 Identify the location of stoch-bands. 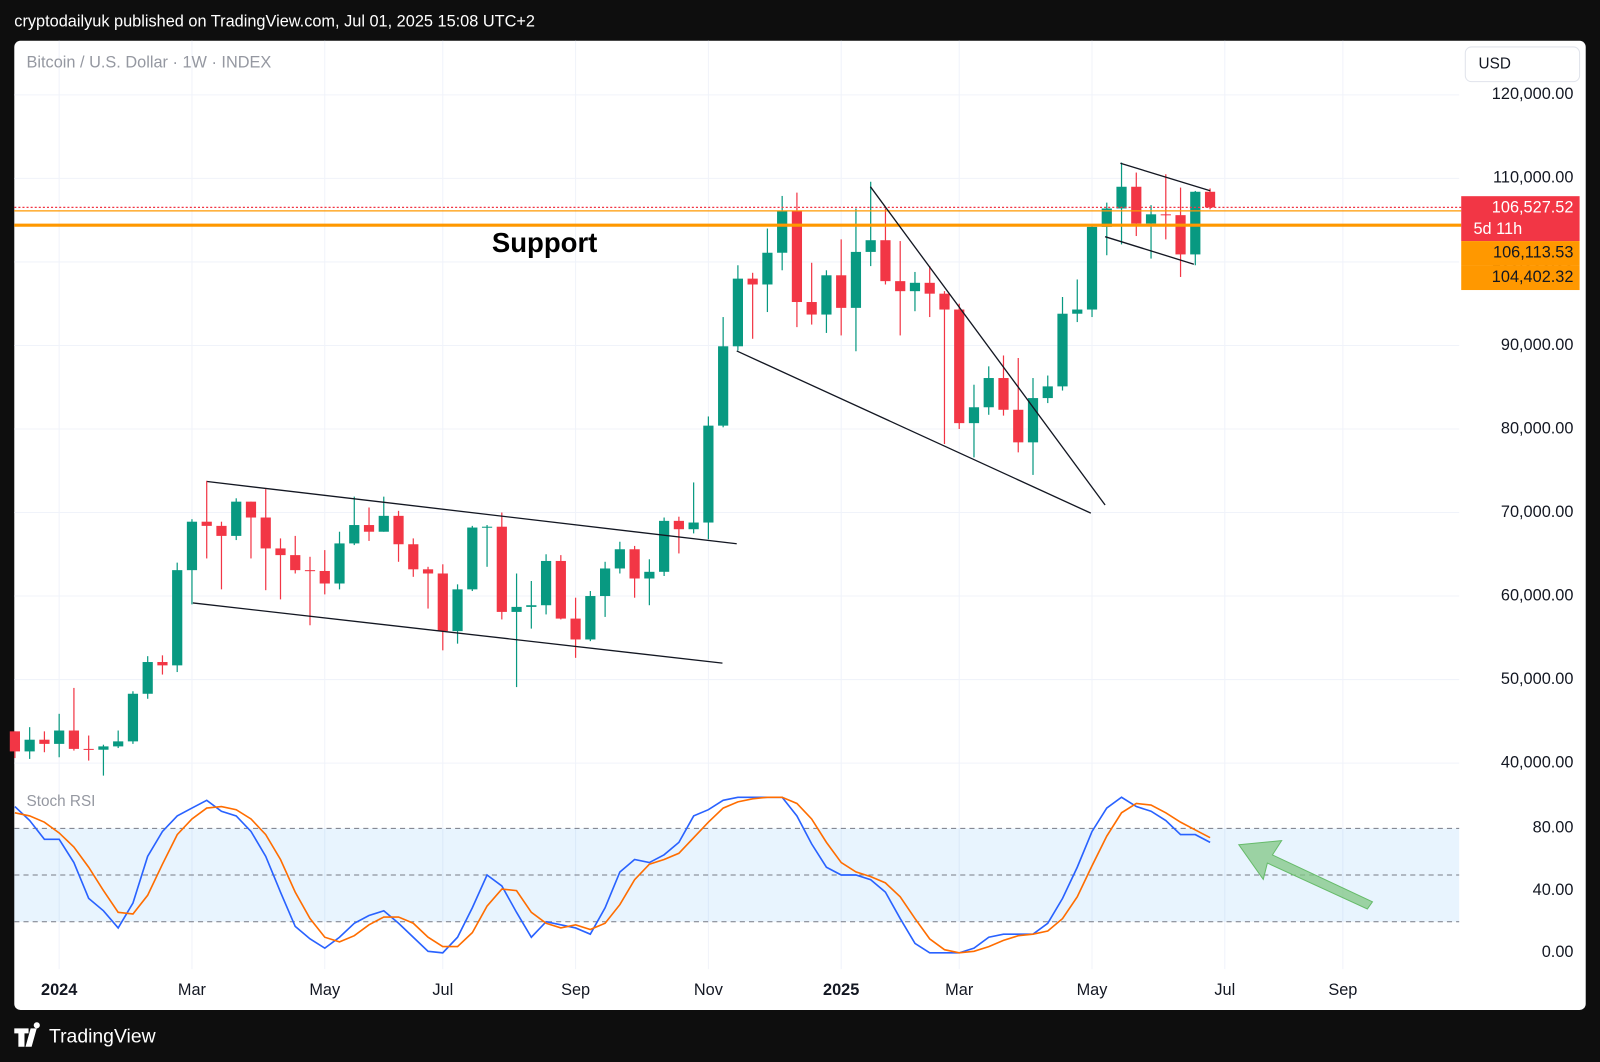
(737, 875).